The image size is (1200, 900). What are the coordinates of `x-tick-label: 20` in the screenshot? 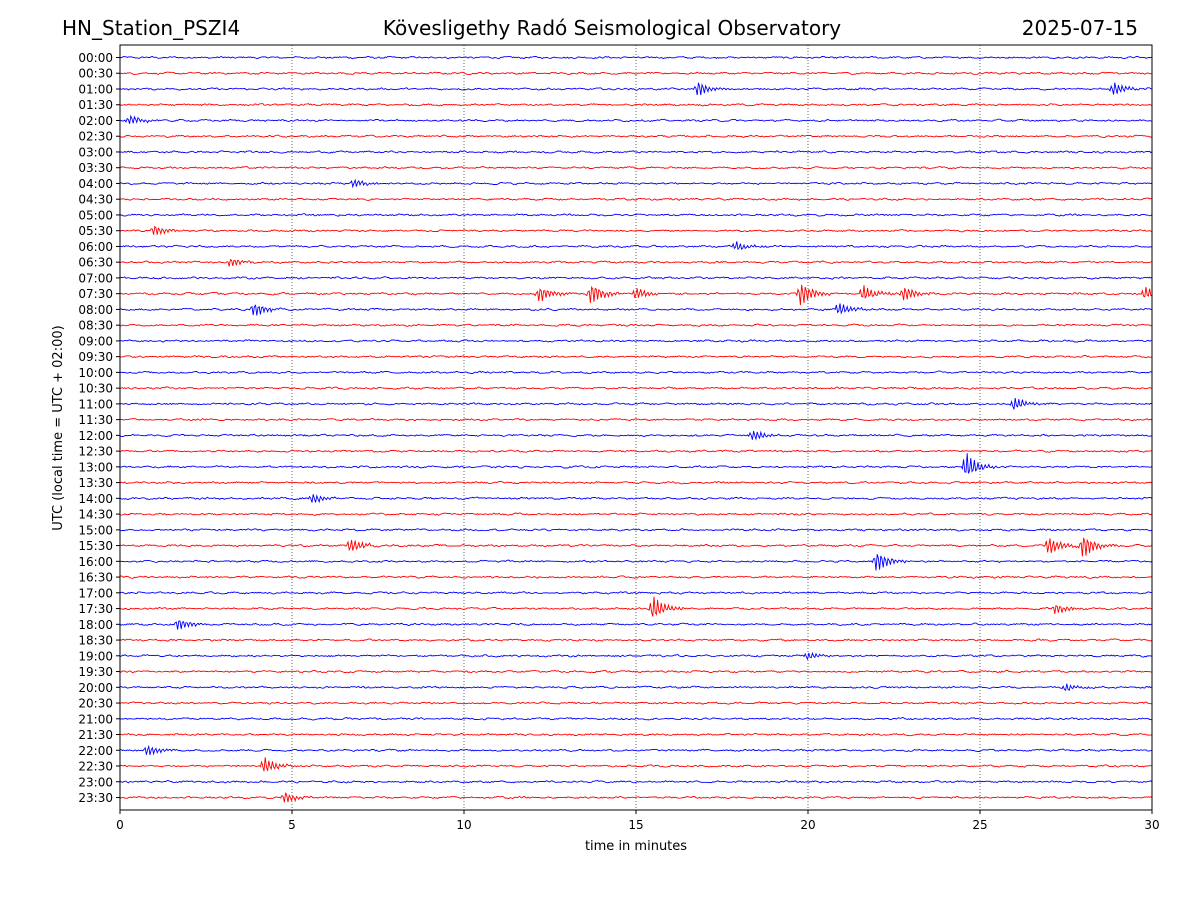 It's located at (807, 825).